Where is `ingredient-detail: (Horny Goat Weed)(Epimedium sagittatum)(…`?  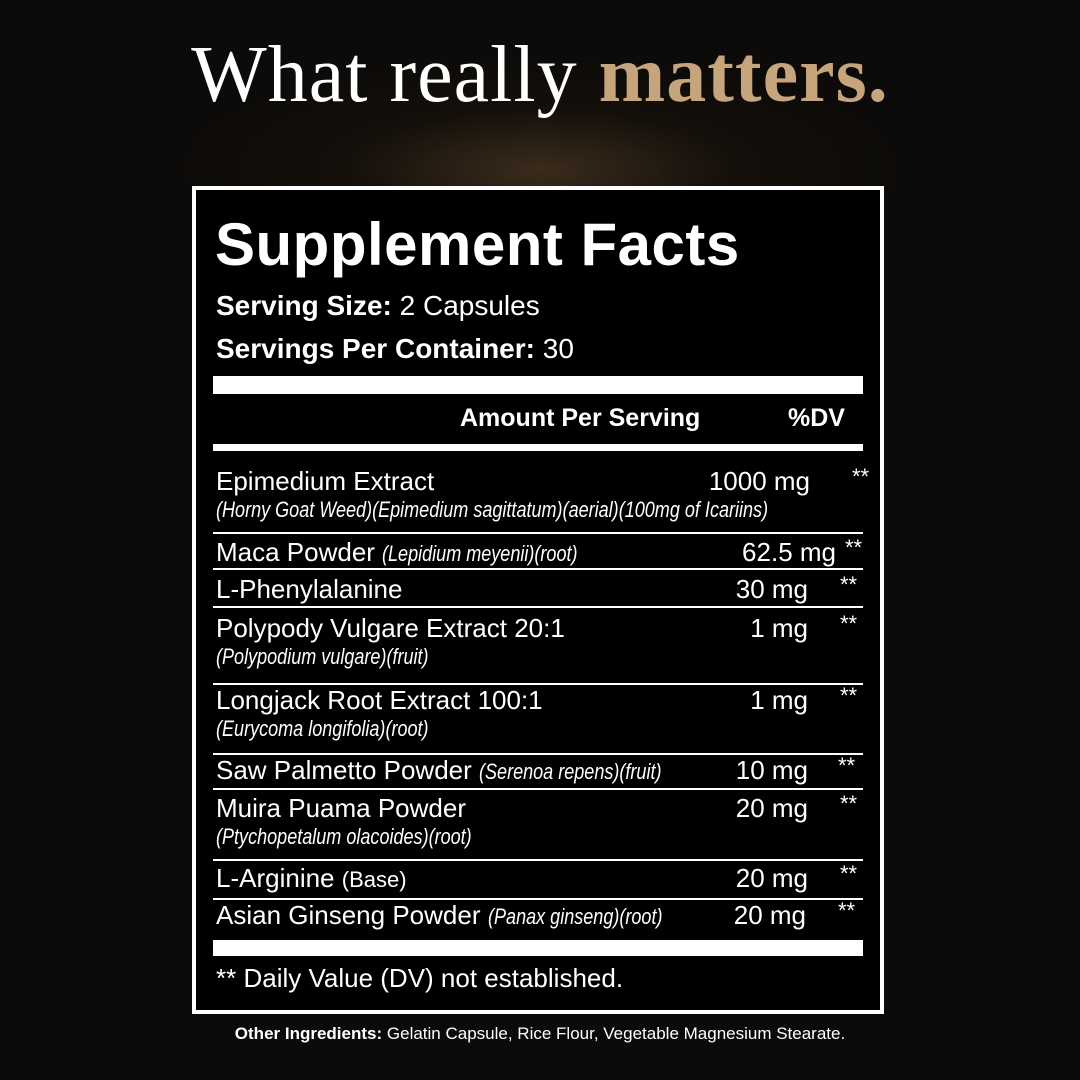
ingredient-detail: (Horny Goat Weed)(Epimedium sagittatum)(… is located at coordinates (552, 510).